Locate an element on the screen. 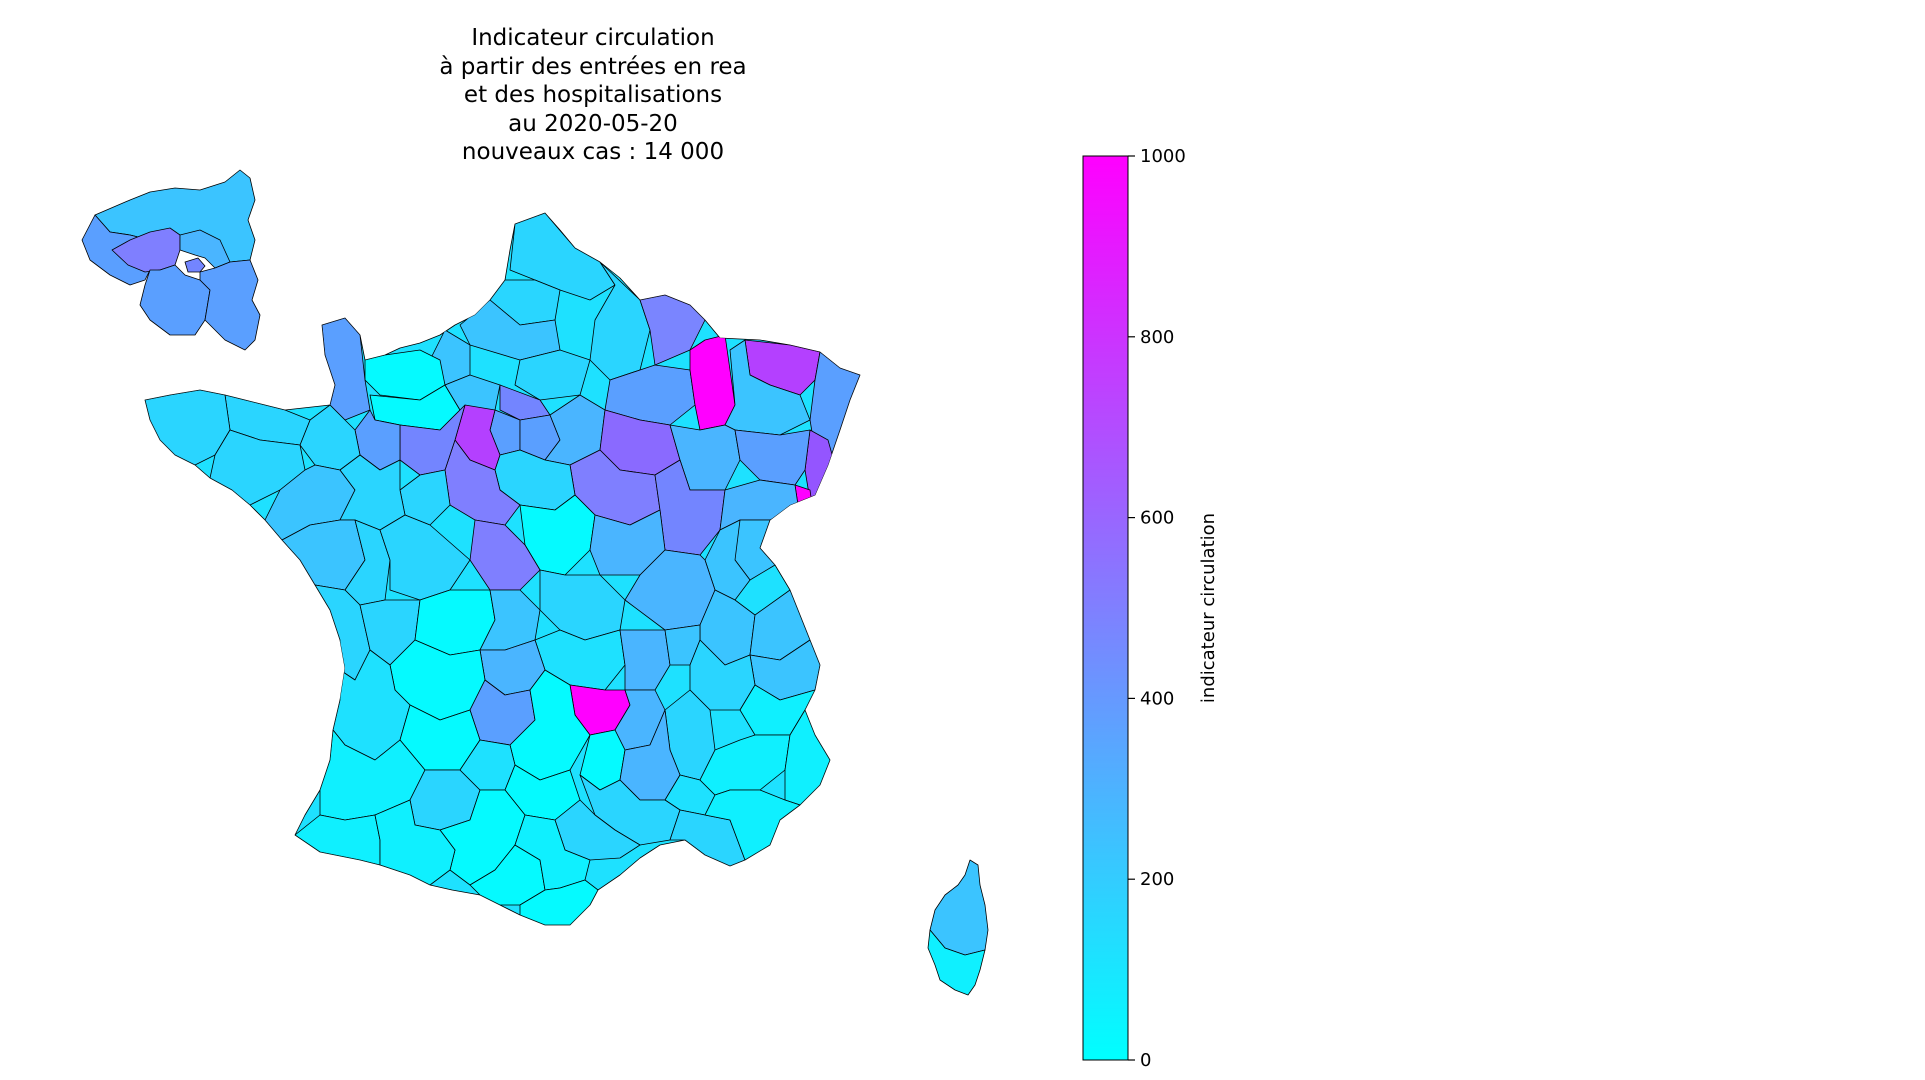  inset-paris is located at coordinates (195, 265).